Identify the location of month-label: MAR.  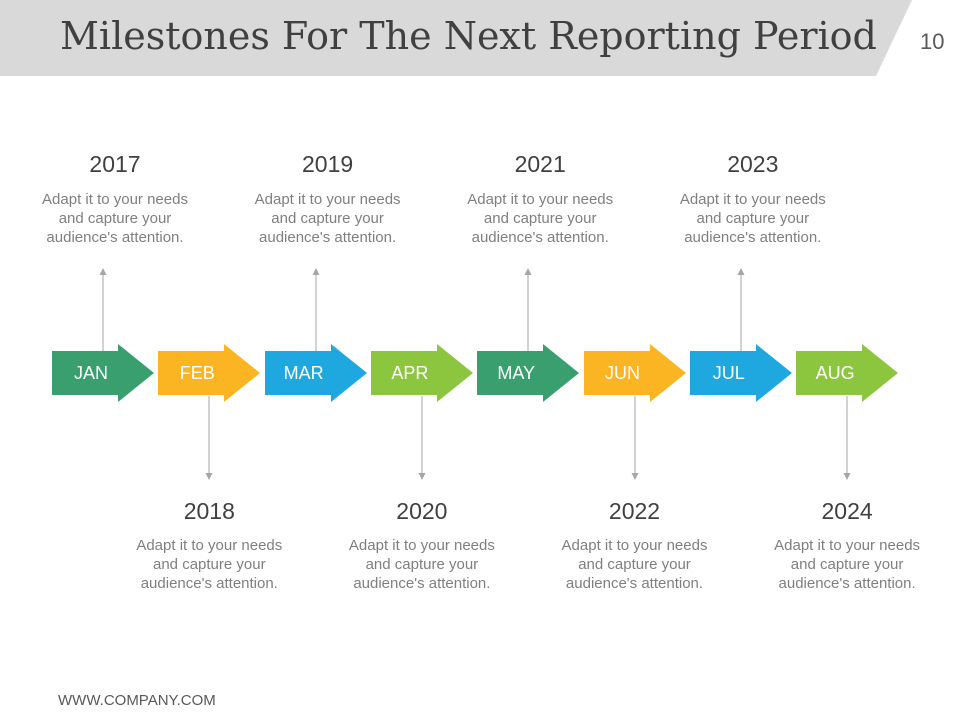
(303, 373).